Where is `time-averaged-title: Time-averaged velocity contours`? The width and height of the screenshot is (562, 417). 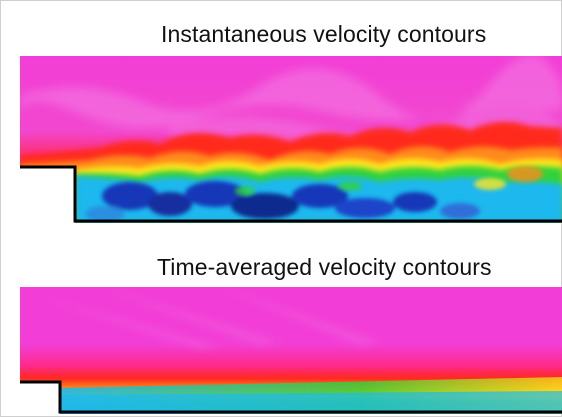
time-averaged-title: Time-averaged velocity contours is located at coordinates (324, 267).